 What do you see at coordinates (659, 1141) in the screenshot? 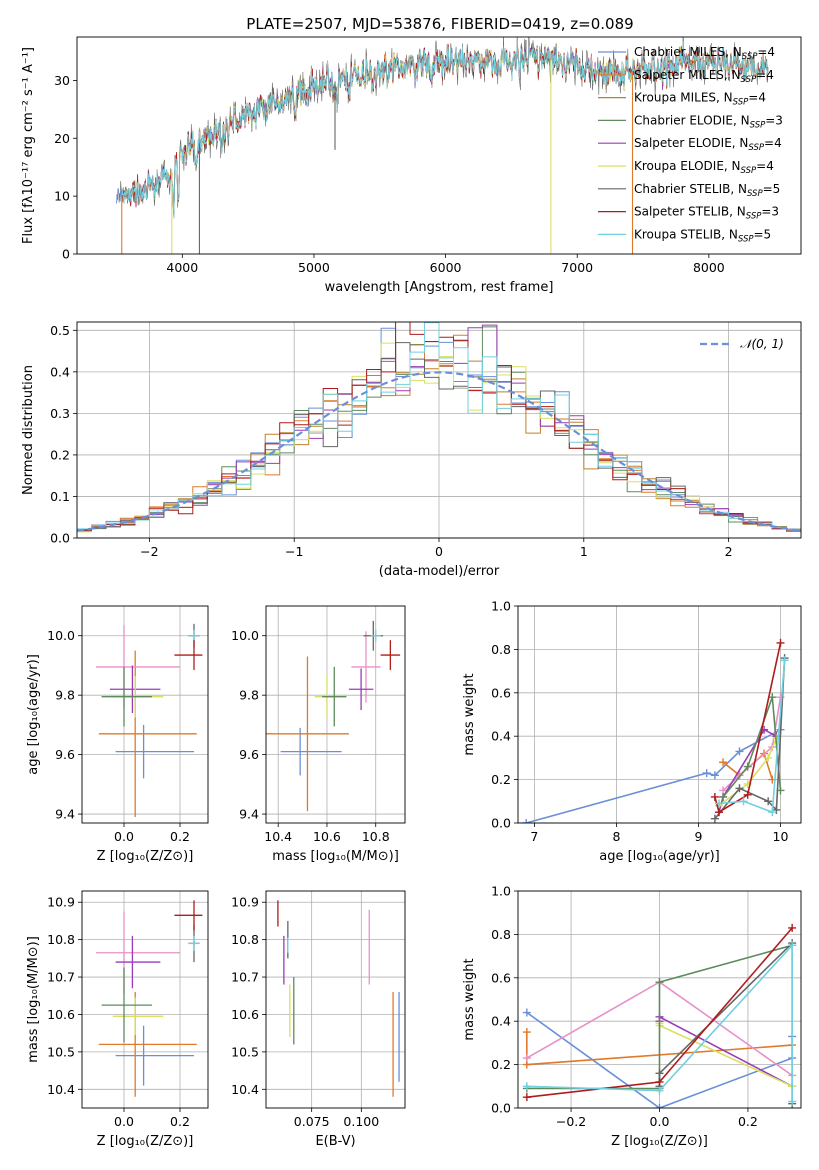
I see `x-axis-label: Z [log₁₀(Z/Z⊙)]` at bounding box center [659, 1141].